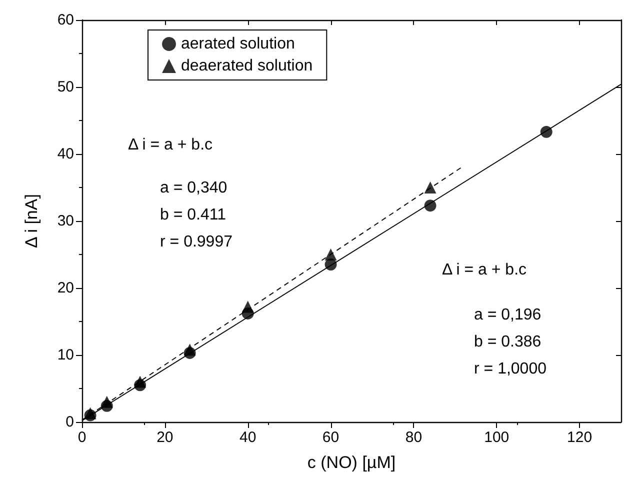 The image size is (626, 495). I want to click on y-tick-label: 30, so click(65, 221).